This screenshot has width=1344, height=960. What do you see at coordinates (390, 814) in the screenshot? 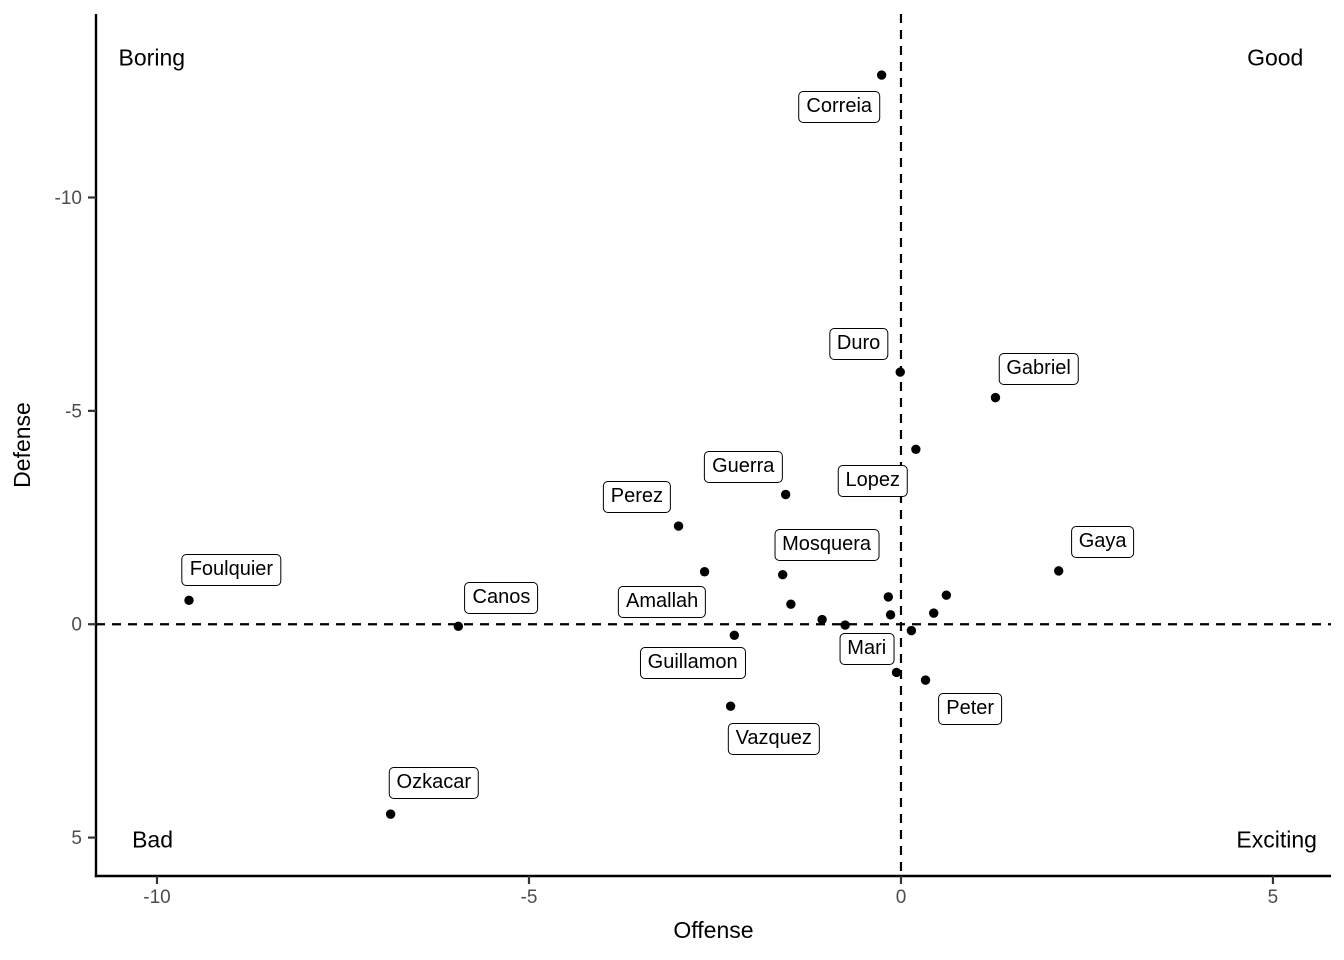
I see `data-point-ozkacar` at bounding box center [390, 814].